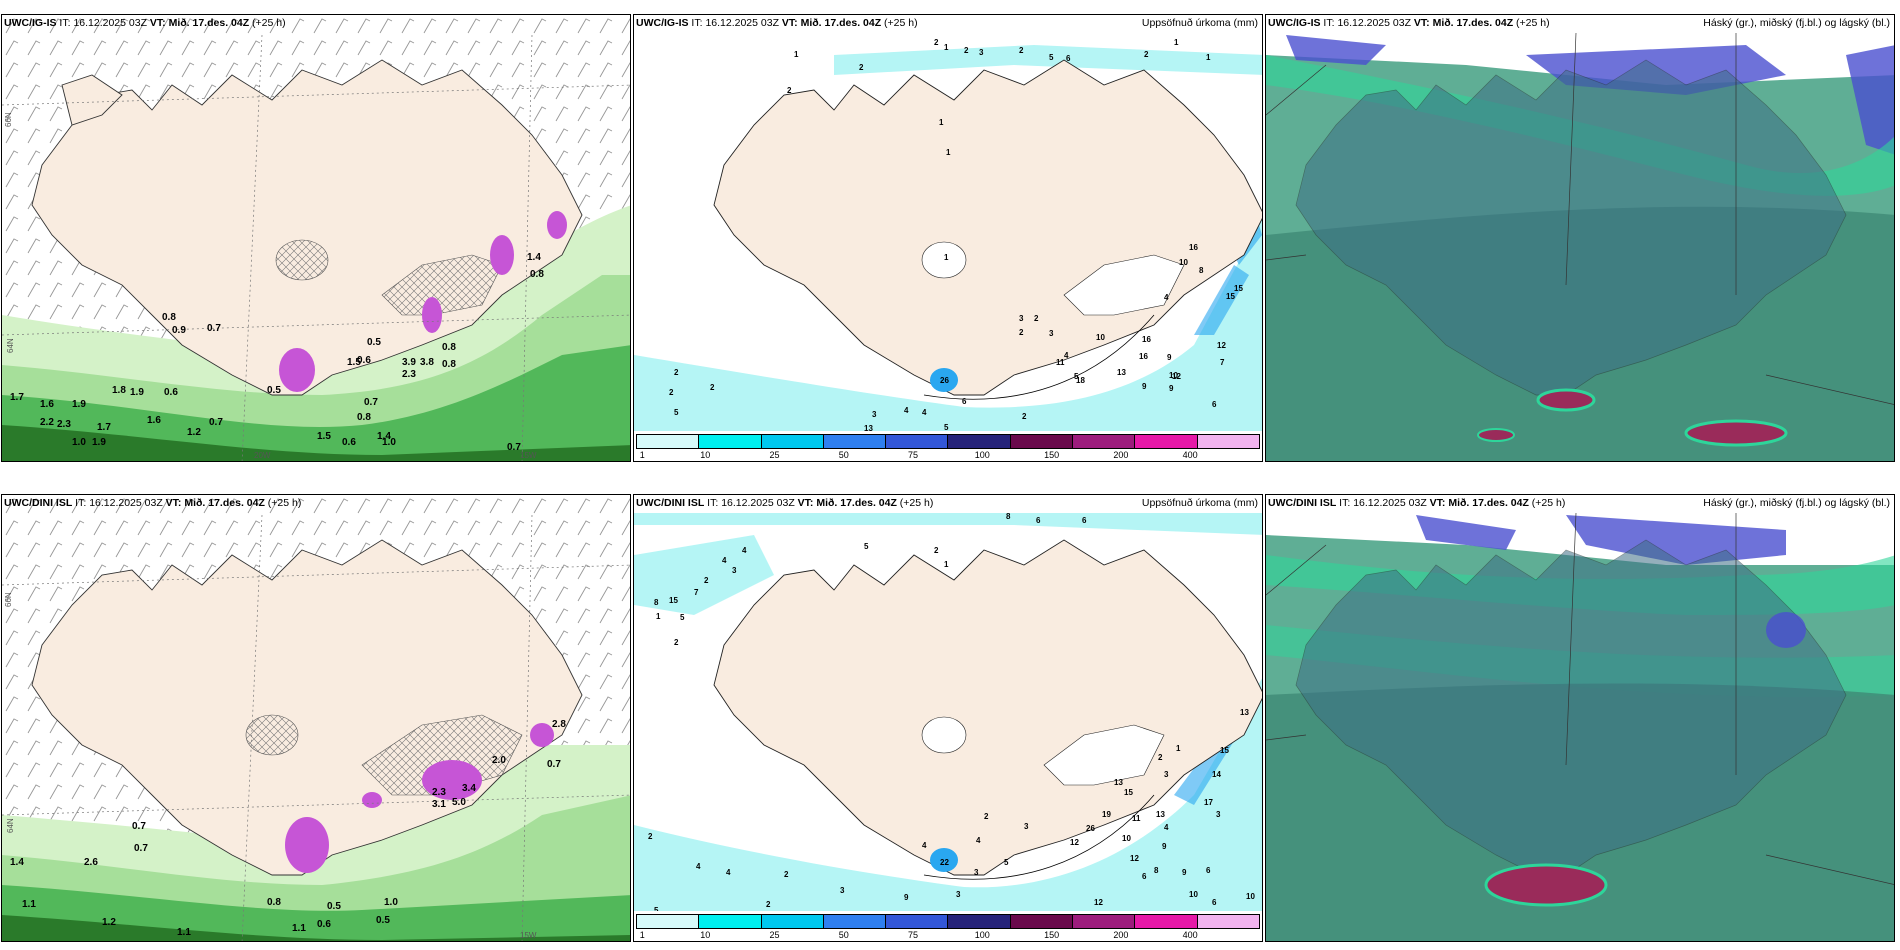 The image size is (1900, 950). What do you see at coordinates (10, 345) in the screenshot?
I see `lat-label: 64N` at bounding box center [10, 345].